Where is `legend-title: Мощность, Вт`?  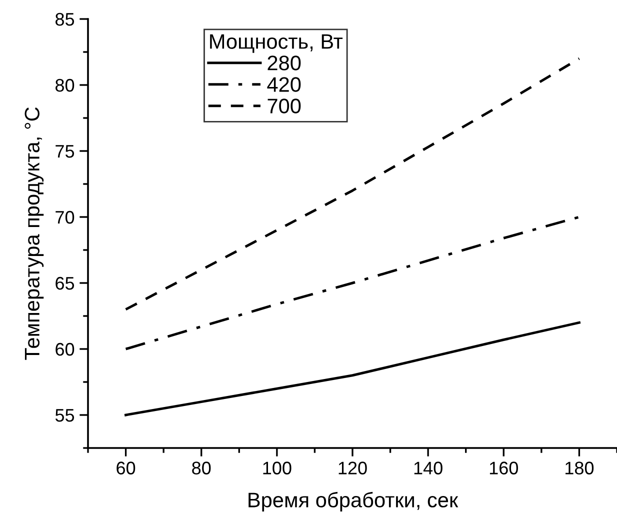
legend-title: Мощность, Вт is located at coordinates (276, 43).